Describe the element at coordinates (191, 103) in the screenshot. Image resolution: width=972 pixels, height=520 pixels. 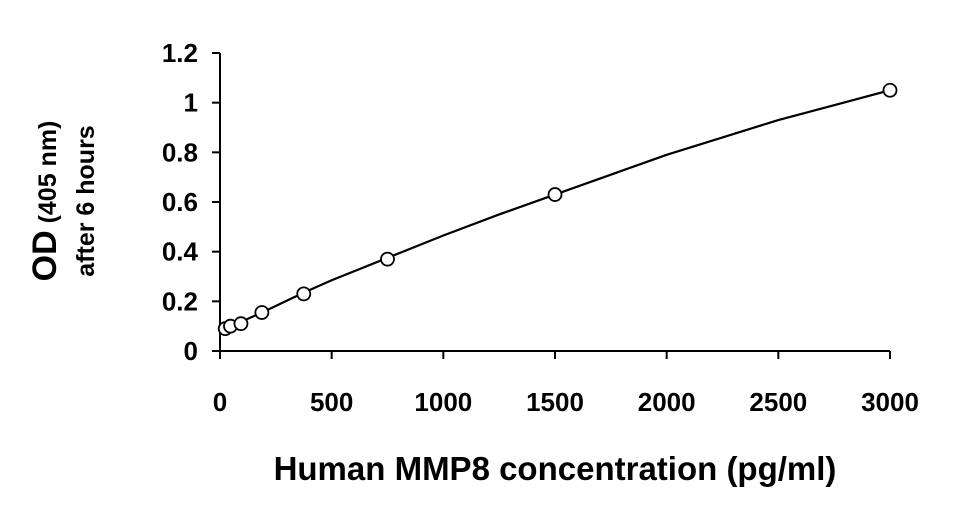
I see `y-tick-label: 1` at that location.